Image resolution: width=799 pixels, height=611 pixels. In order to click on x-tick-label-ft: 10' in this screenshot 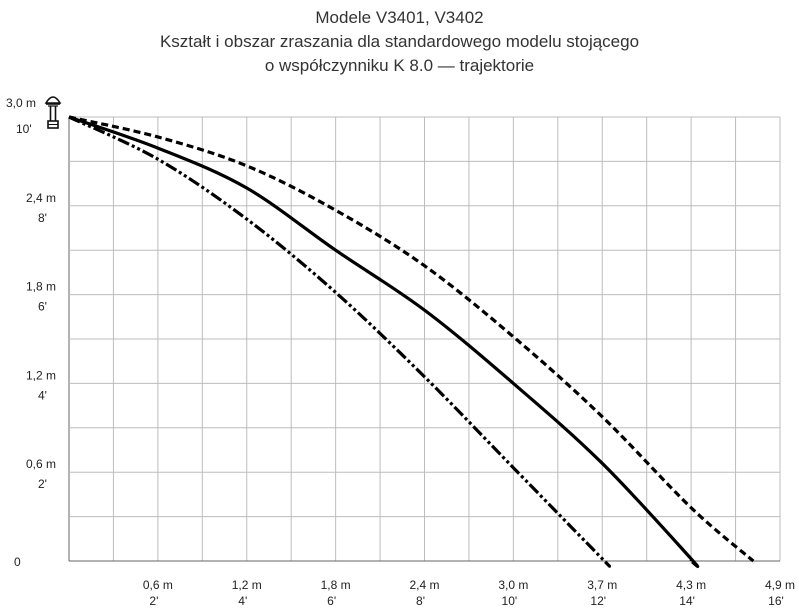, I will do `click(510, 601)`.